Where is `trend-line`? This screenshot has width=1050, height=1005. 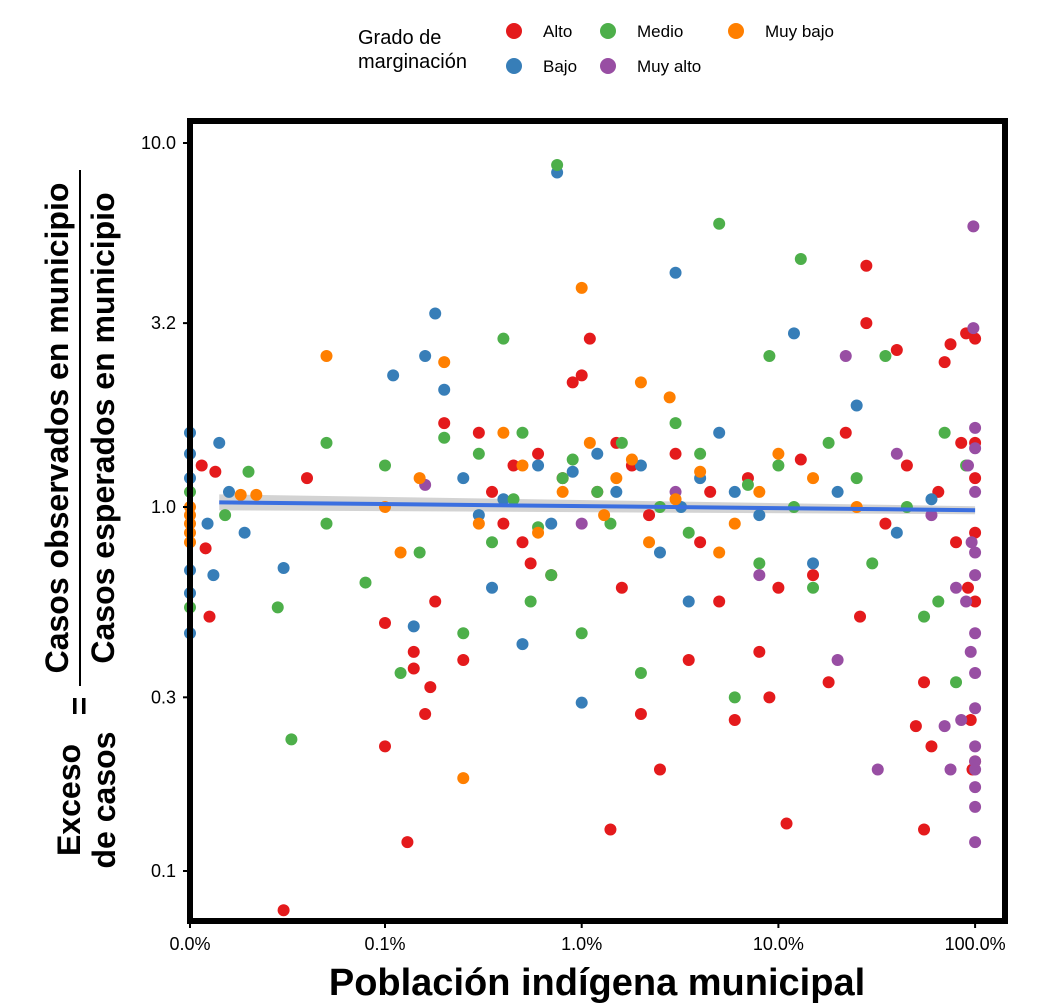
trend-line is located at coordinates (597, 506).